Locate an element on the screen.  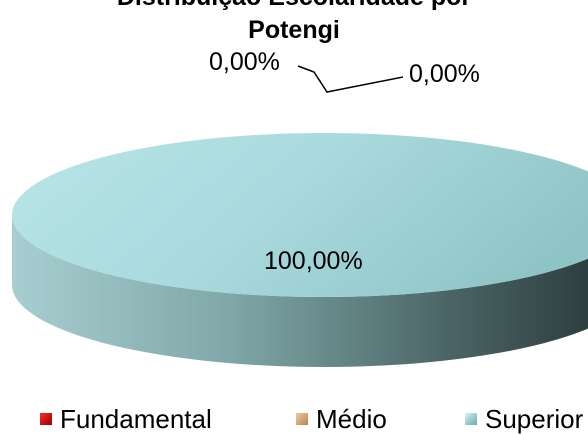
legend-swatch-superior is located at coordinates (471, 419).